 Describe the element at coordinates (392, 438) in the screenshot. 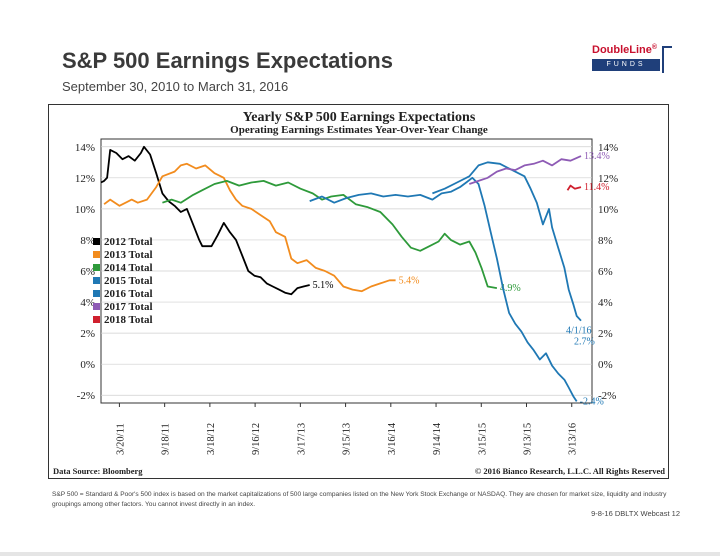

I see `x-tick-label: 3/16/14` at that location.